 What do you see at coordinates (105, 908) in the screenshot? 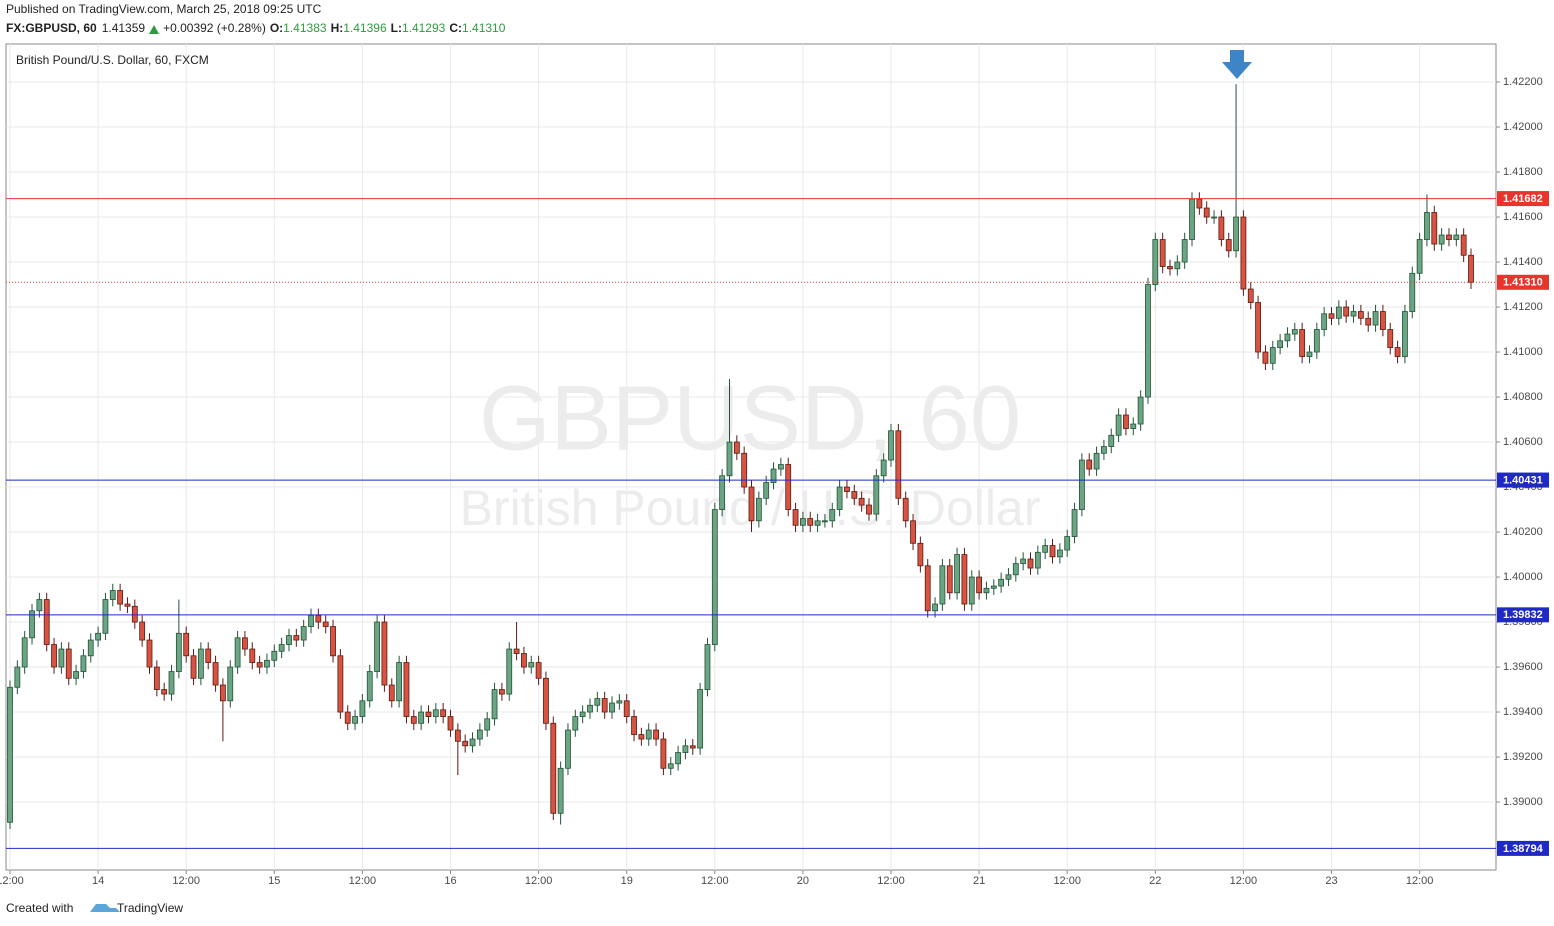
I see `tradingview-logo` at bounding box center [105, 908].